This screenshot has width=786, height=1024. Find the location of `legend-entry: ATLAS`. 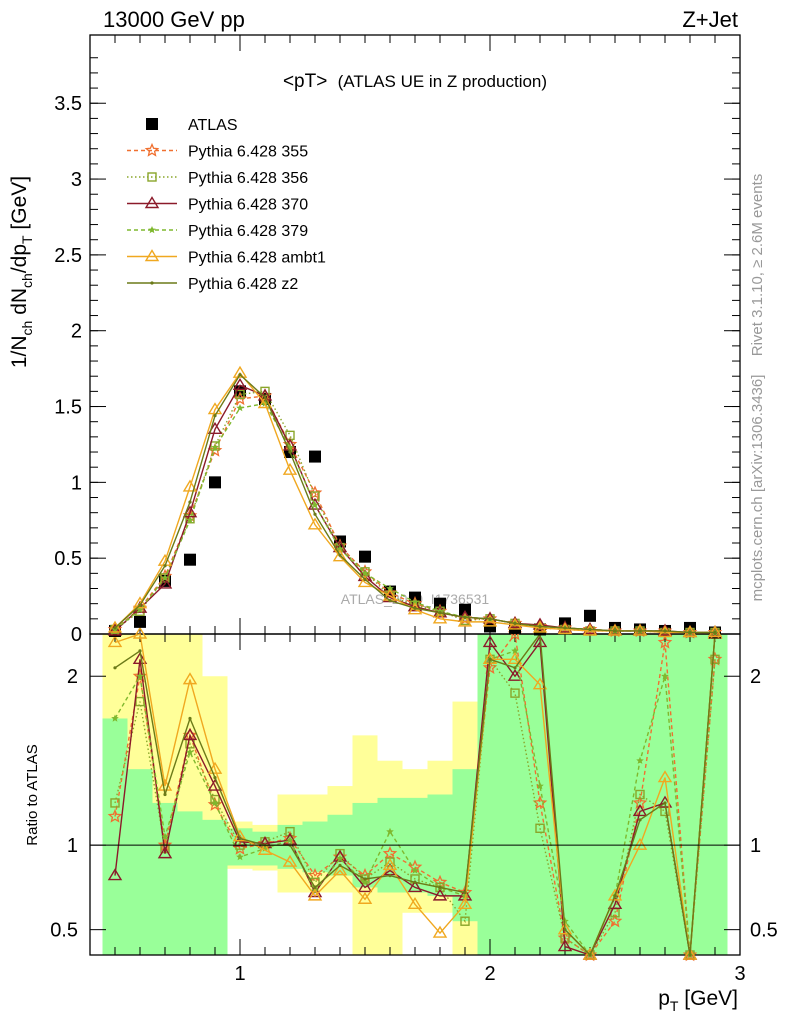

legend-entry: ATLAS is located at coordinates (192, 125).